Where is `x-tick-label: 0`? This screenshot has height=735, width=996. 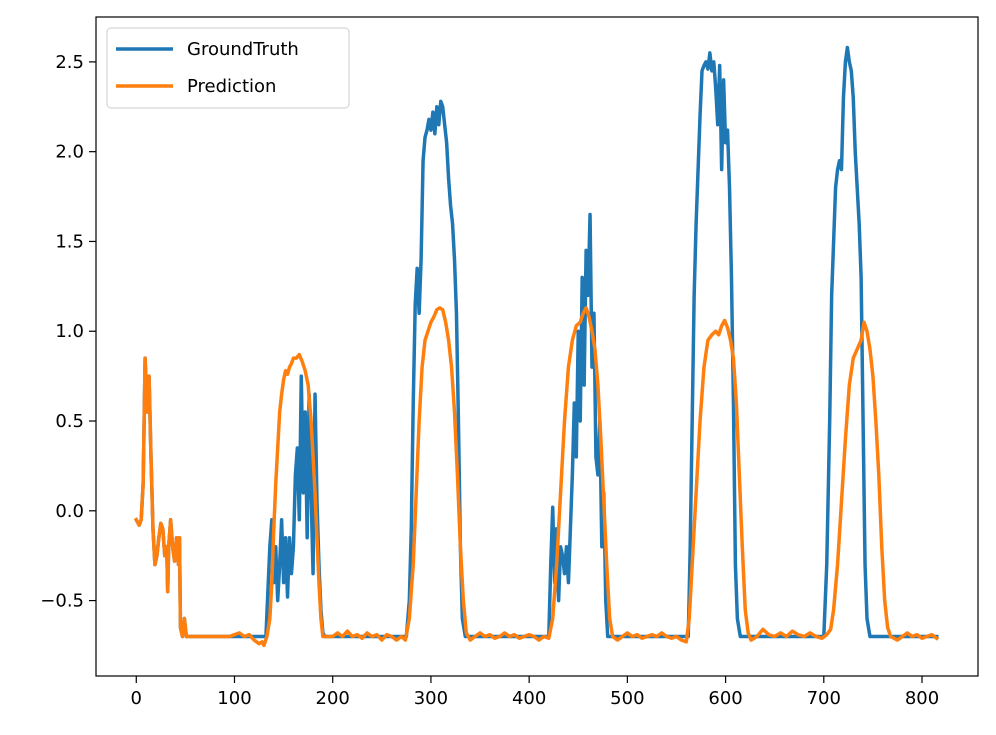
x-tick-label: 0 is located at coordinates (136, 698).